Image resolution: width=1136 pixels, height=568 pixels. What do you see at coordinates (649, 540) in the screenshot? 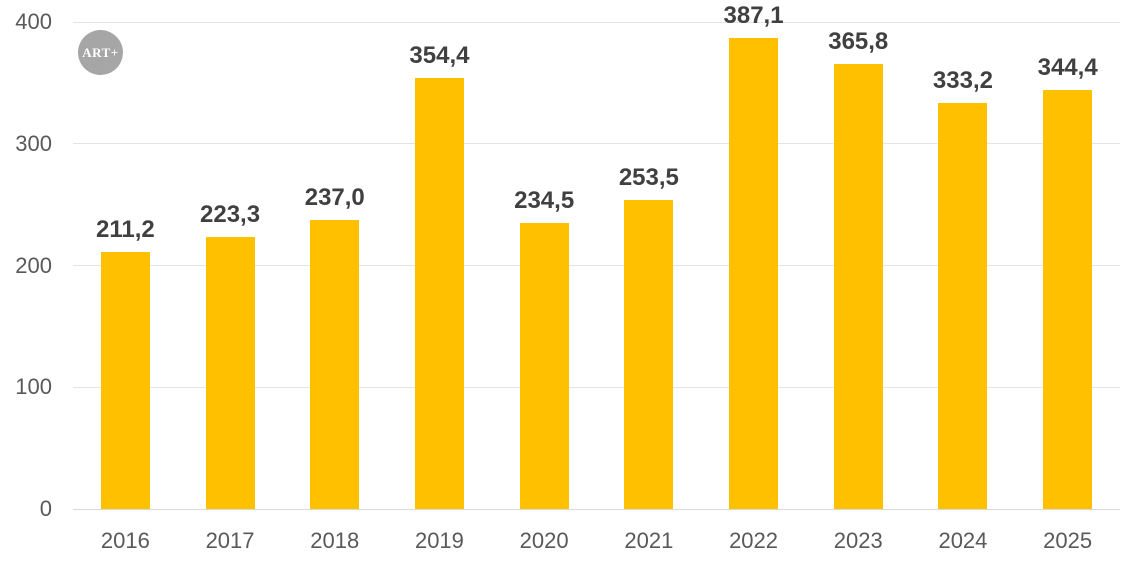
I see `x-axis-label-2021: 2021` at bounding box center [649, 540].